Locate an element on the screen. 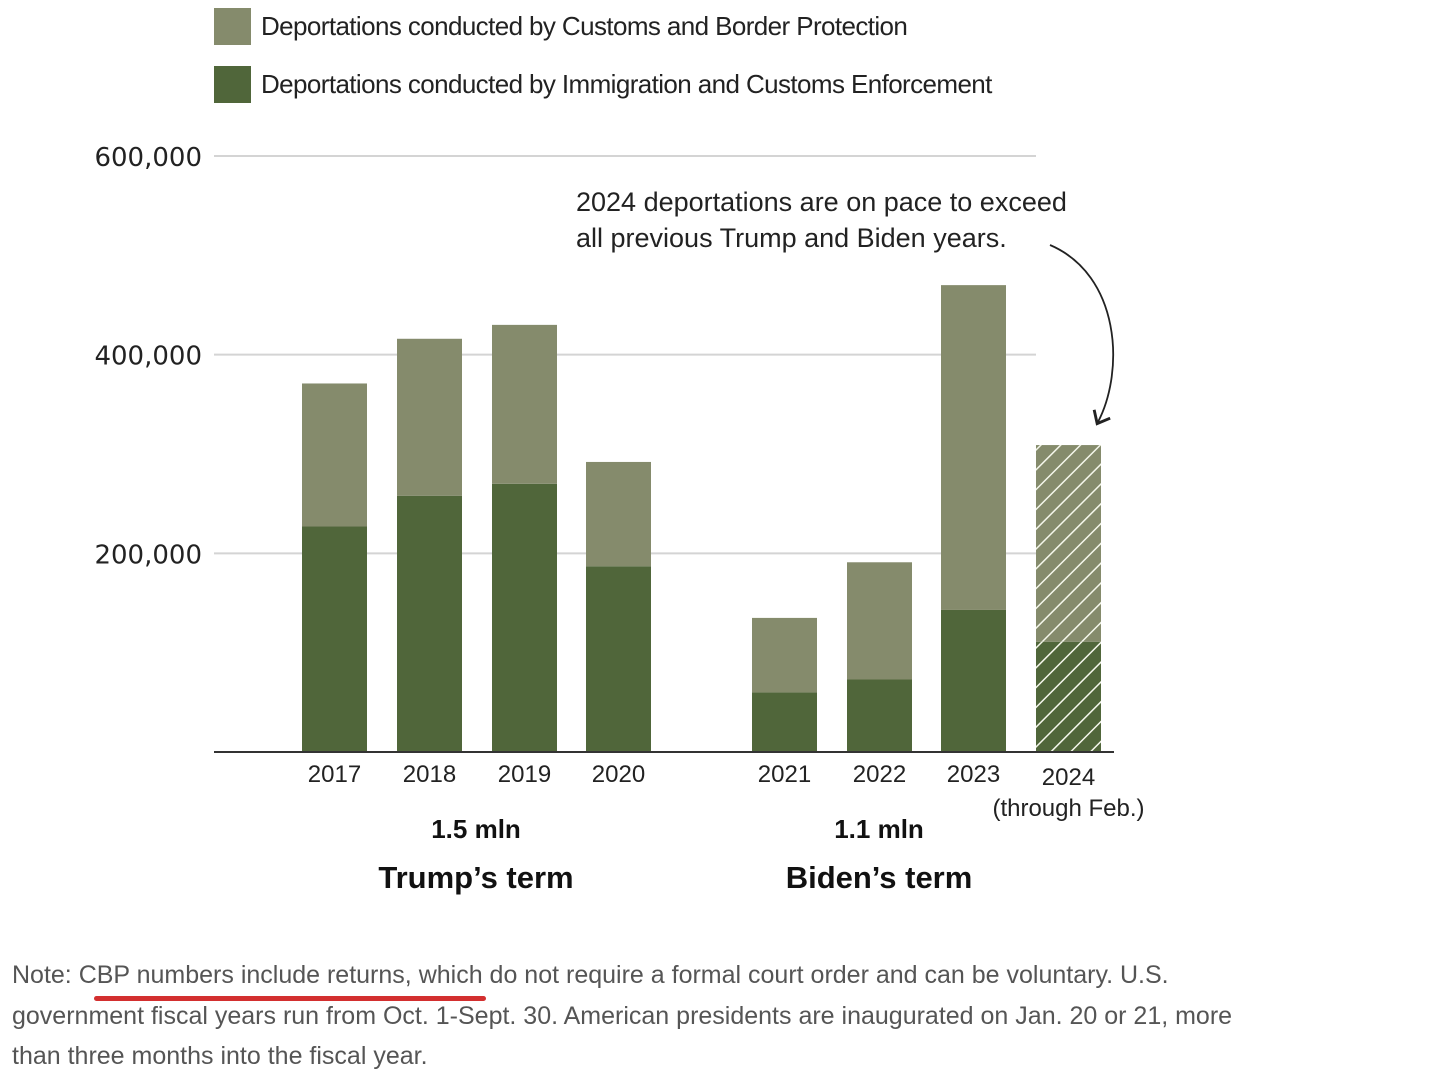 This screenshot has height=1077, width=1440. bar-segment-cbp-2020 is located at coordinates (618, 514).